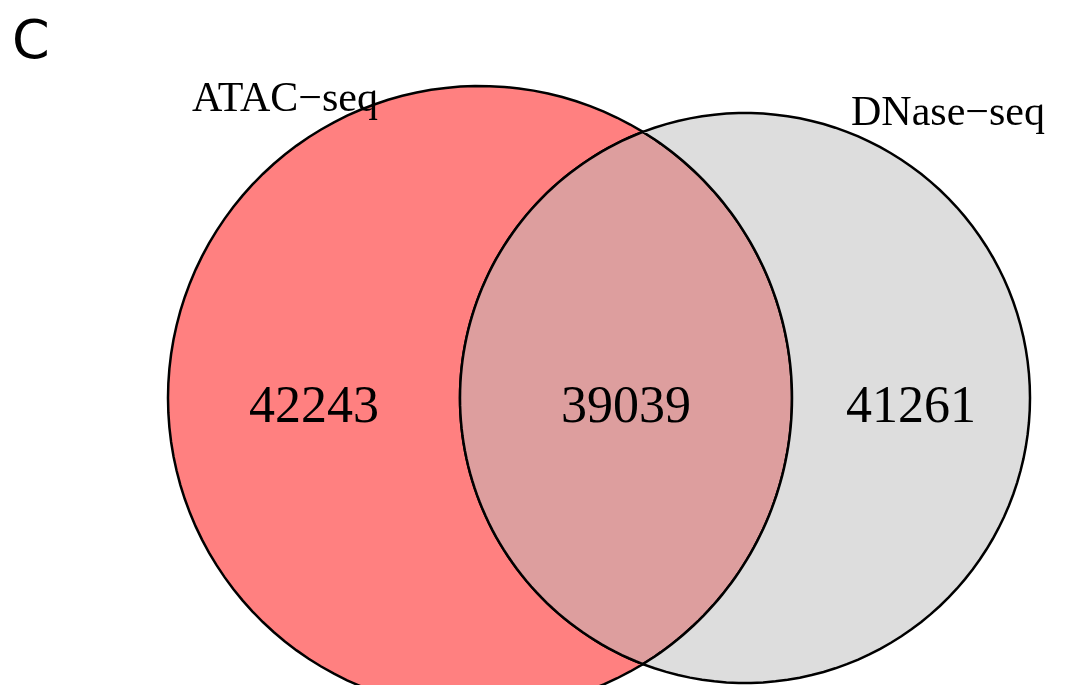 The width and height of the screenshot is (1078, 685). What do you see at coordinates (31, 39) in the screenshot?
I see `text: C` at bounding box center [31, 39].